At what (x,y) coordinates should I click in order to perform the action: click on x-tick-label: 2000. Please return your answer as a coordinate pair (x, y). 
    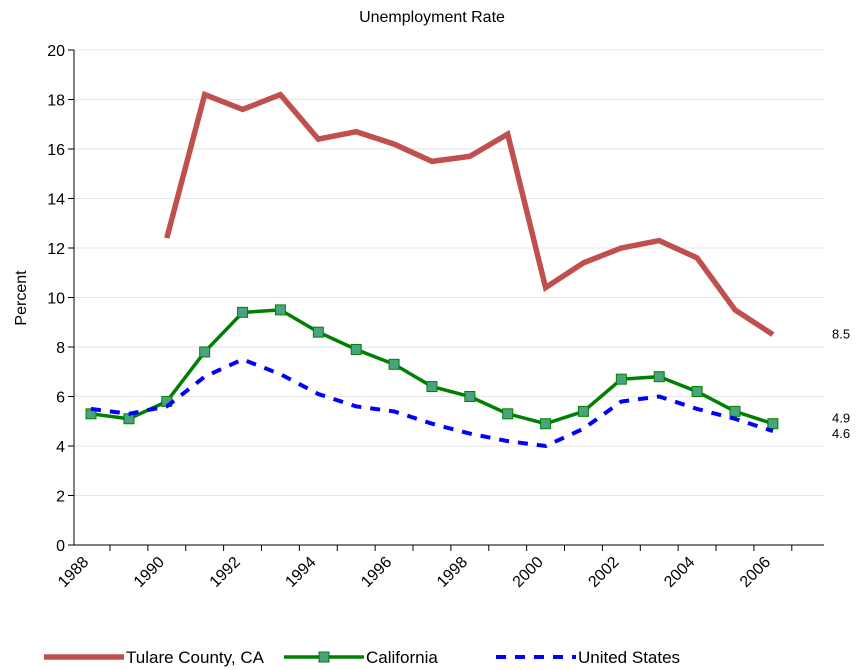
    Looking at the image, I should click on (528, 572).